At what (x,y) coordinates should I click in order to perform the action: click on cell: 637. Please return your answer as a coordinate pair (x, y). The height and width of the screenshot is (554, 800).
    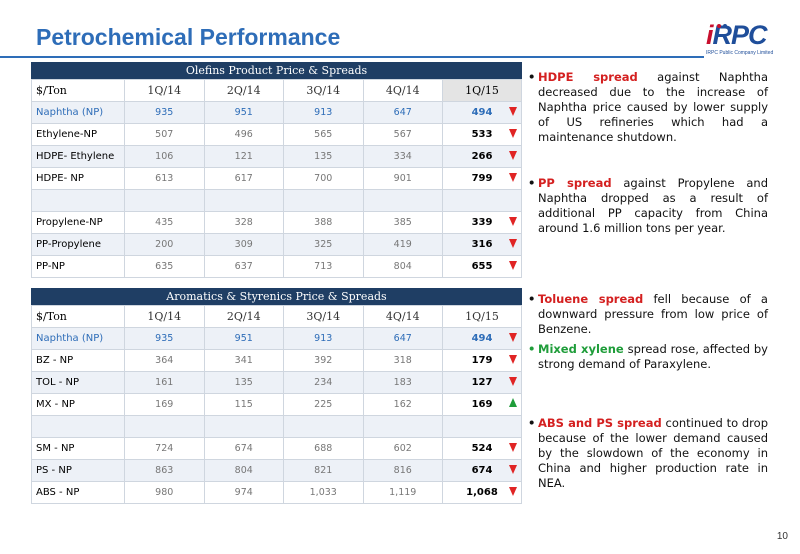
    Looking at the image, I should click on (243, 266).